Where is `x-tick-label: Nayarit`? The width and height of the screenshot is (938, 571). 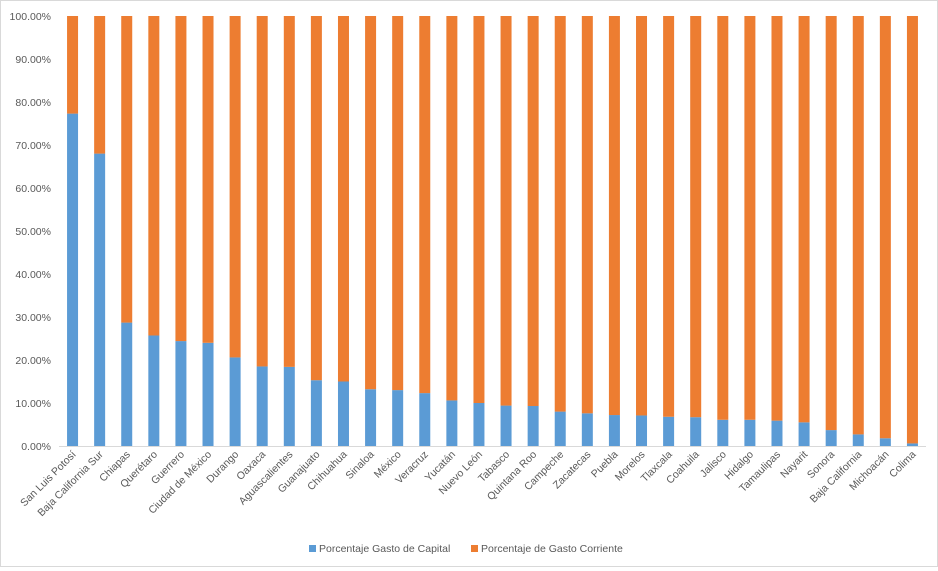
x-tick-label: Nayarit is located at coordinates (794, 465).